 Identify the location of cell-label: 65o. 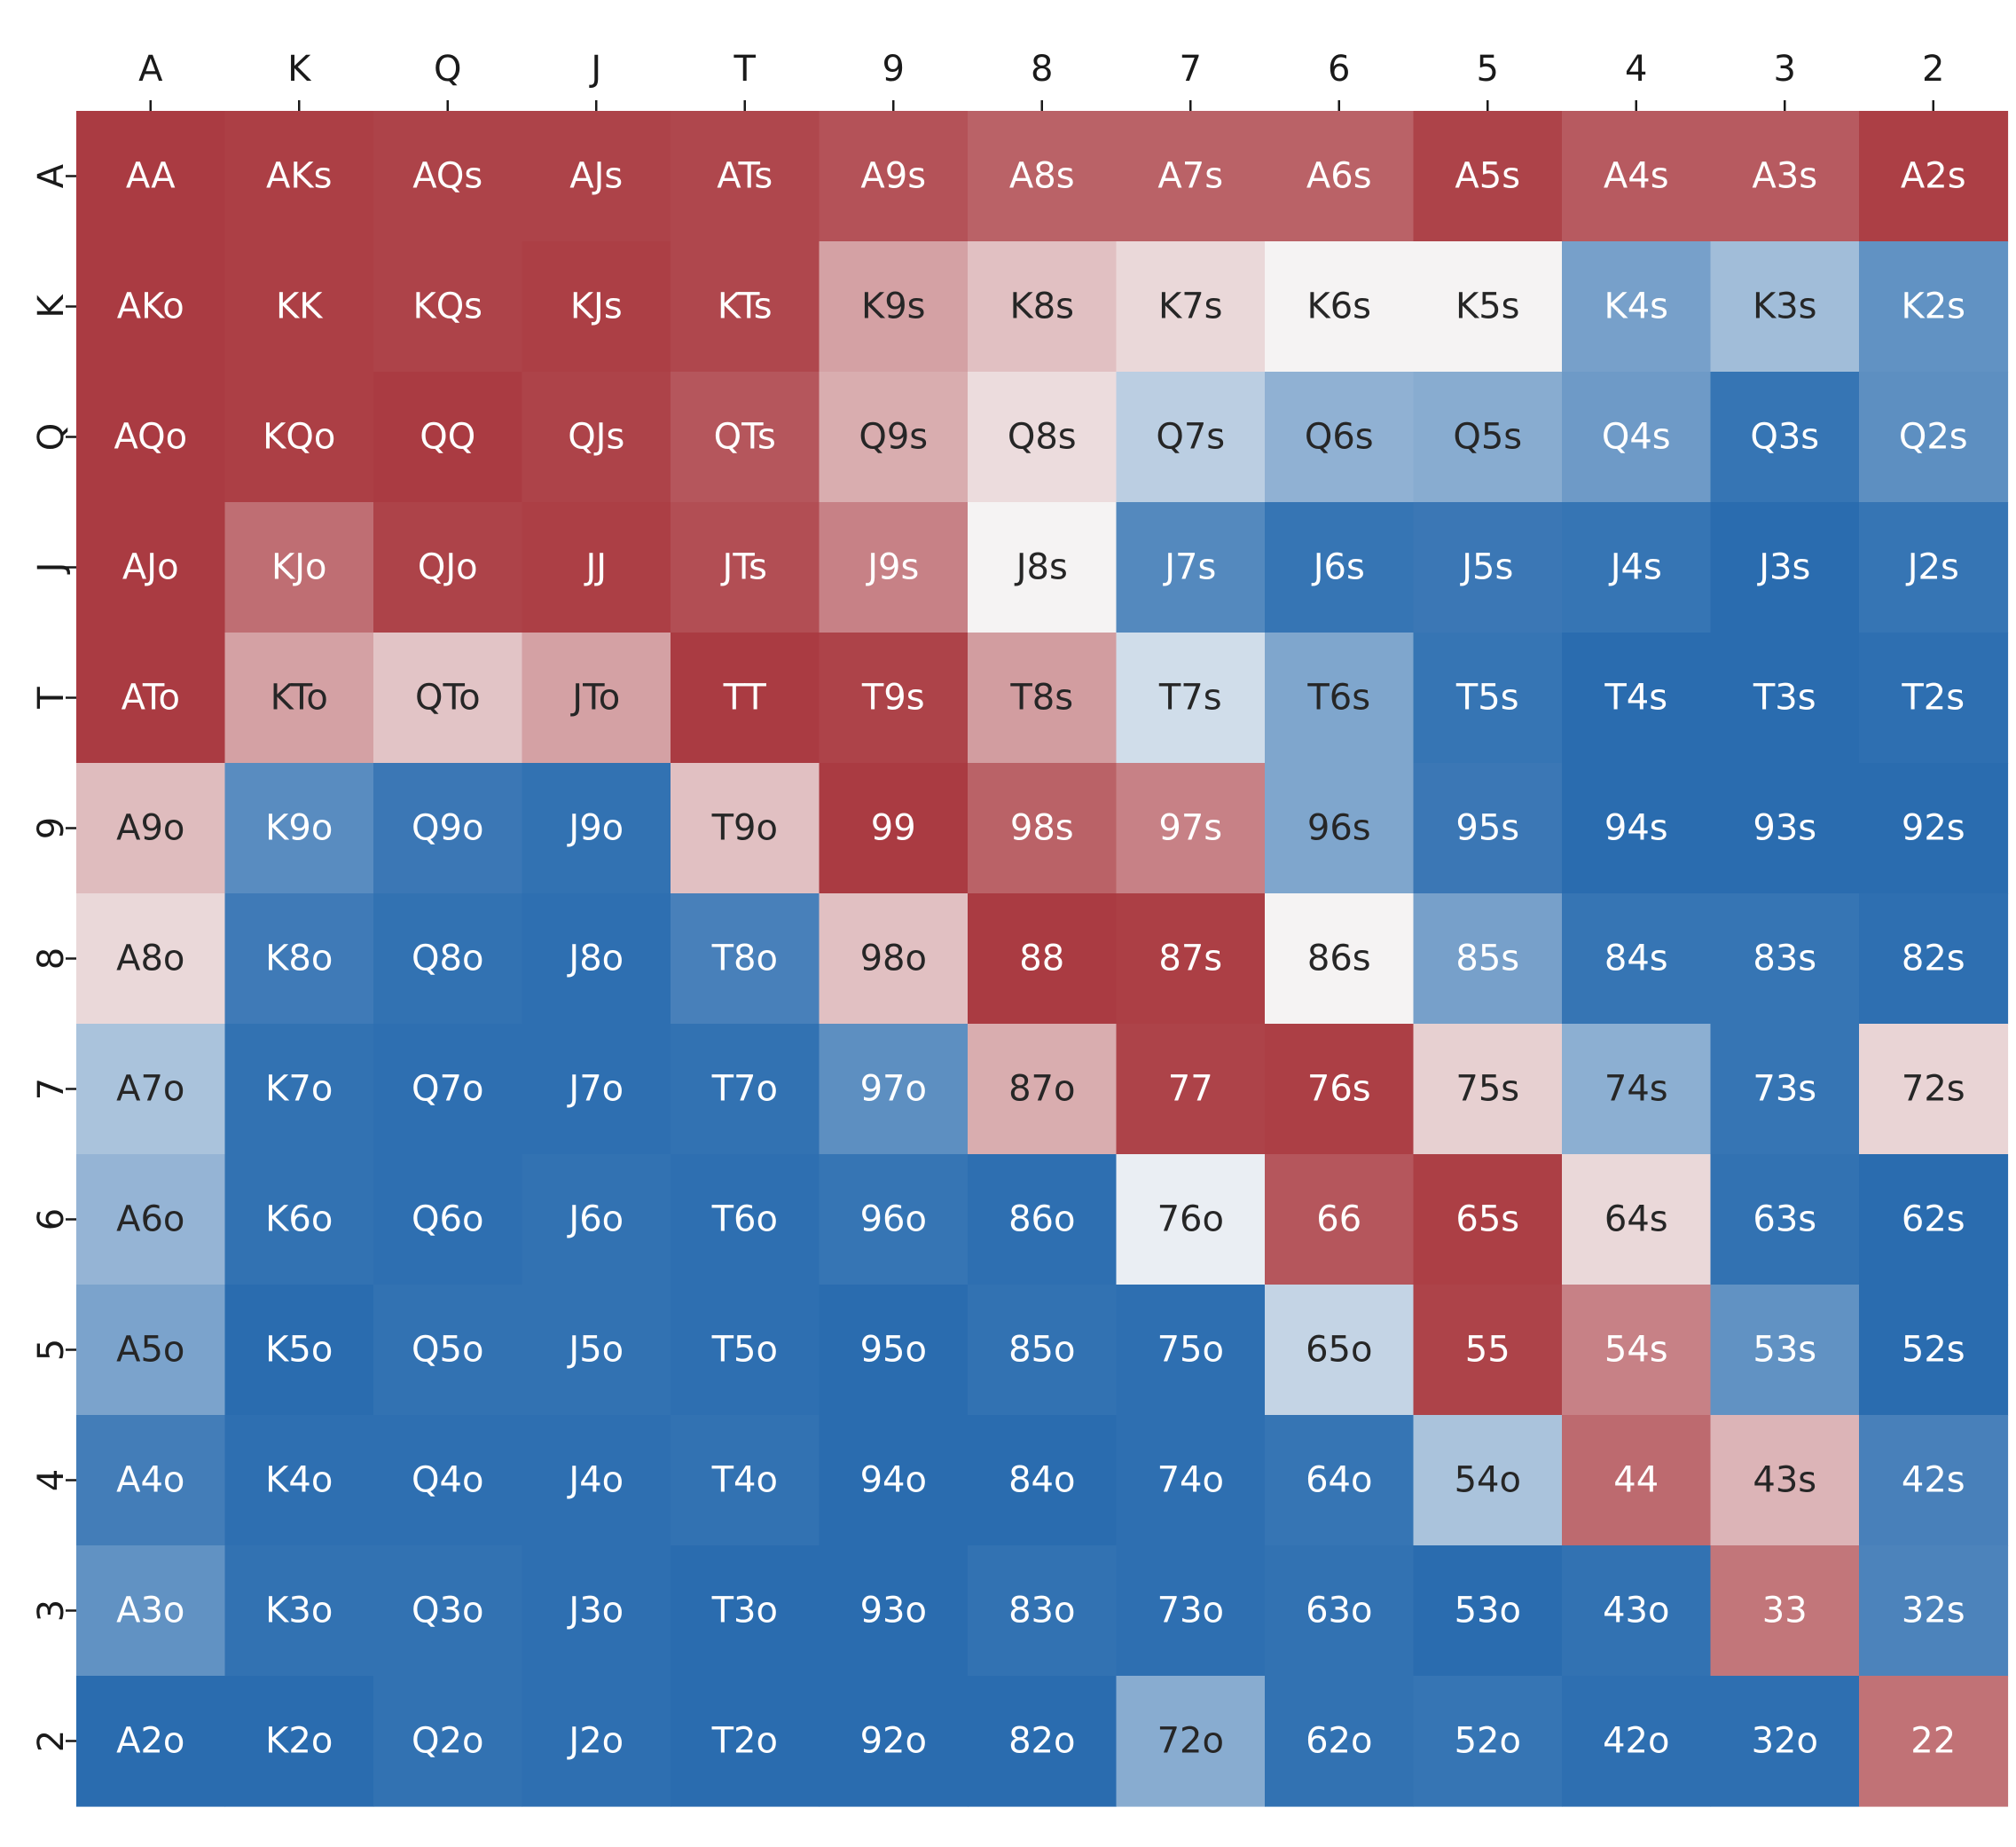
(1339, 1350).